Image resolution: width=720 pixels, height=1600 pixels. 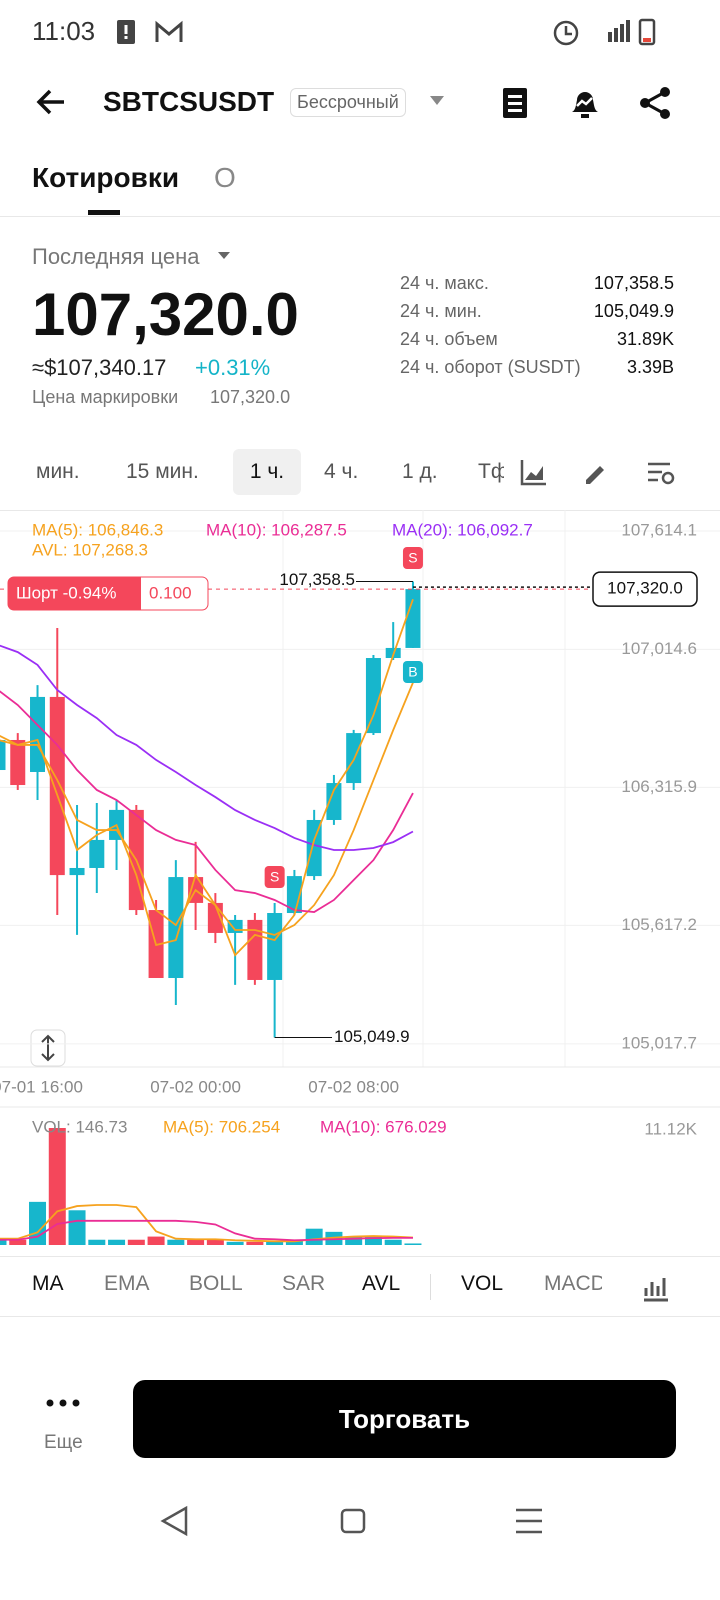 What do you see at coordinates (165, 314) in the screenshot?
I see `last-price: 107,320.0` at bounding box center [165, 314].